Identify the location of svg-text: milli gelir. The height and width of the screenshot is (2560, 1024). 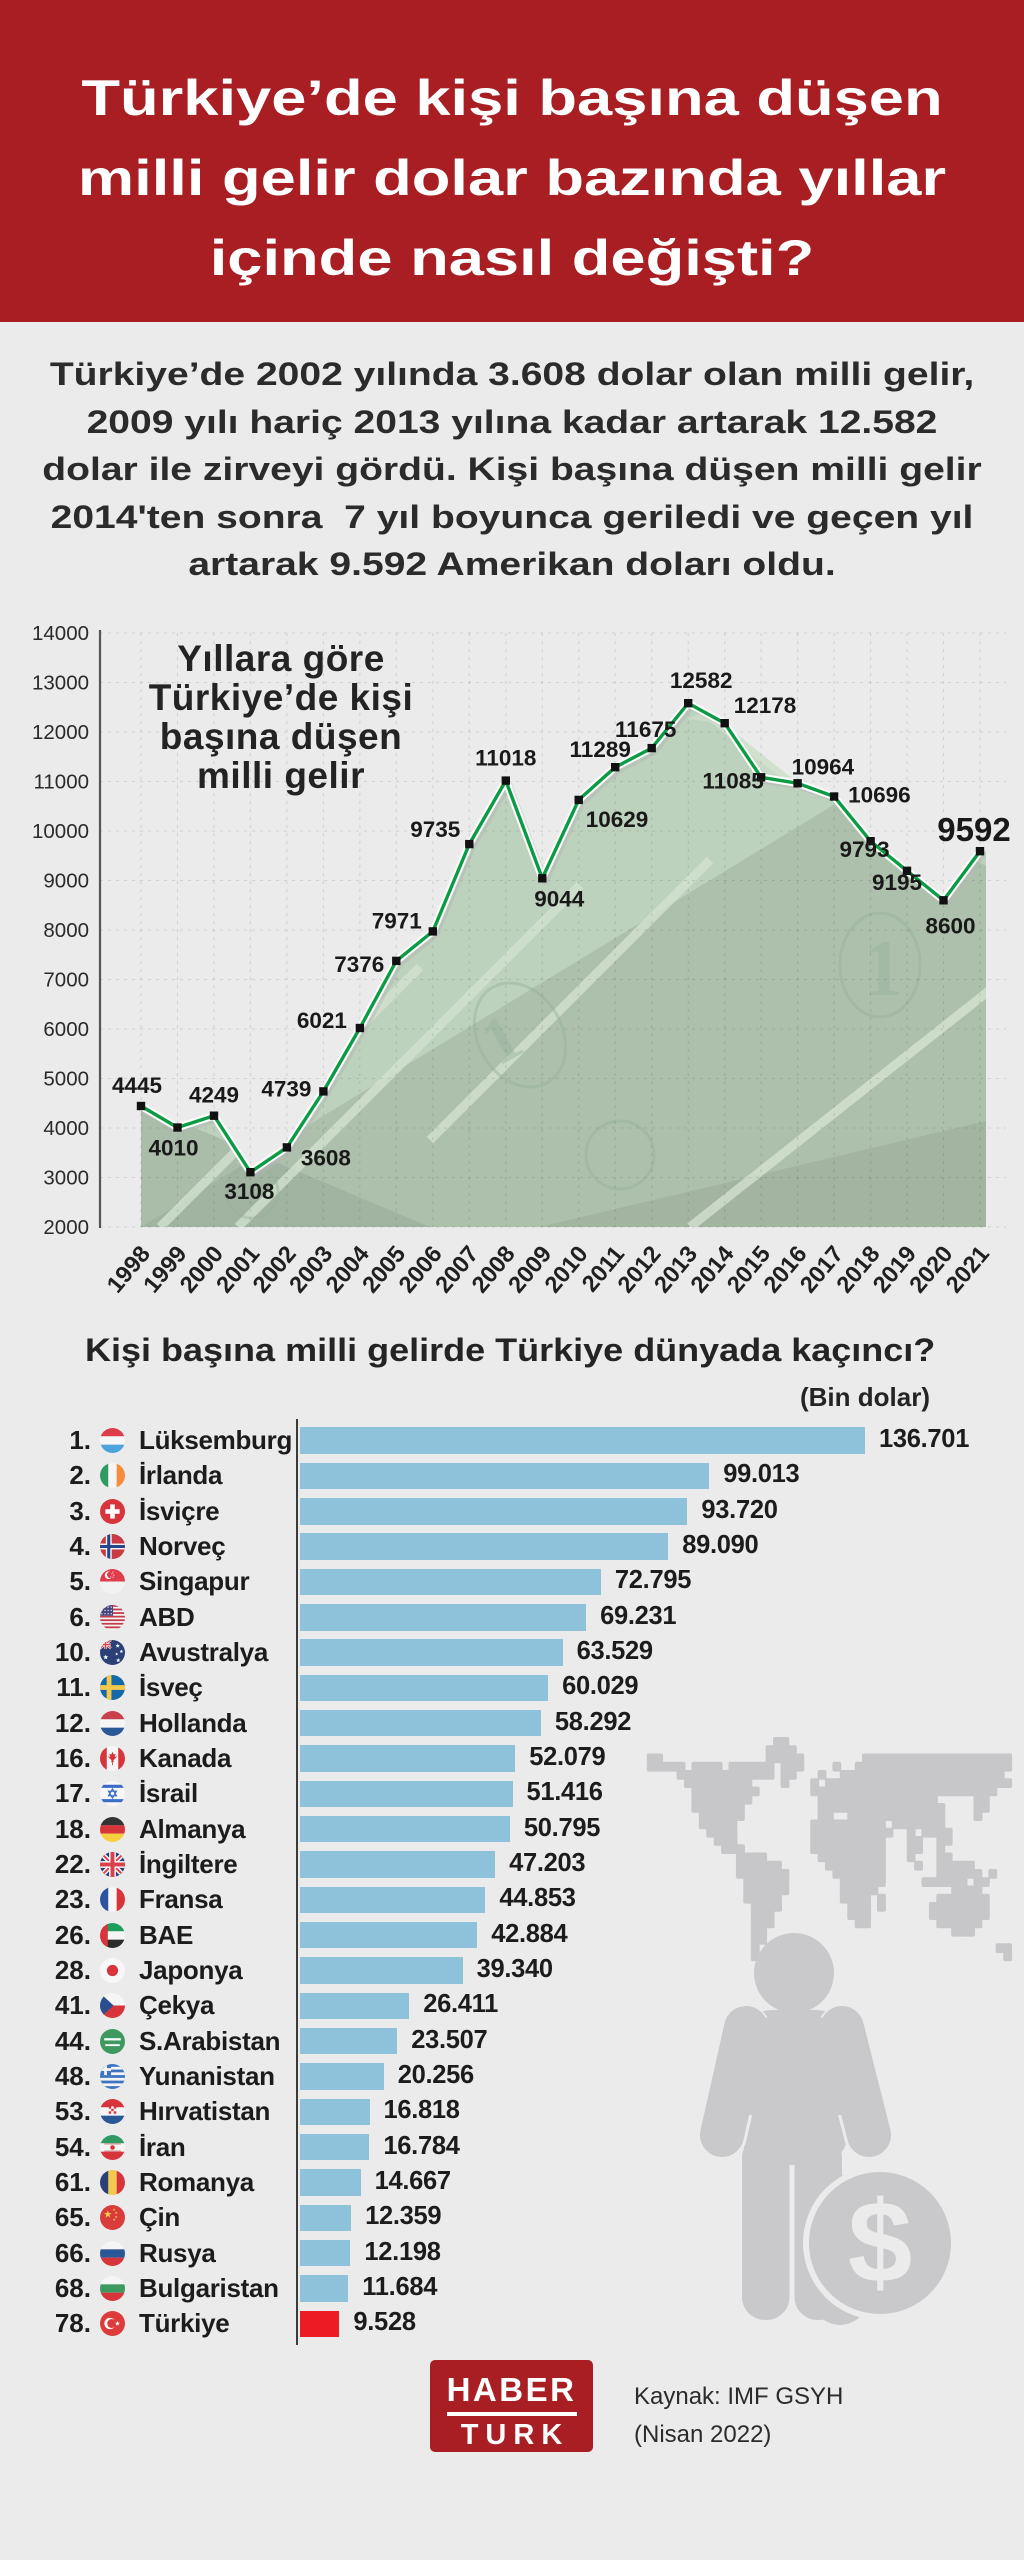
(281, 775).